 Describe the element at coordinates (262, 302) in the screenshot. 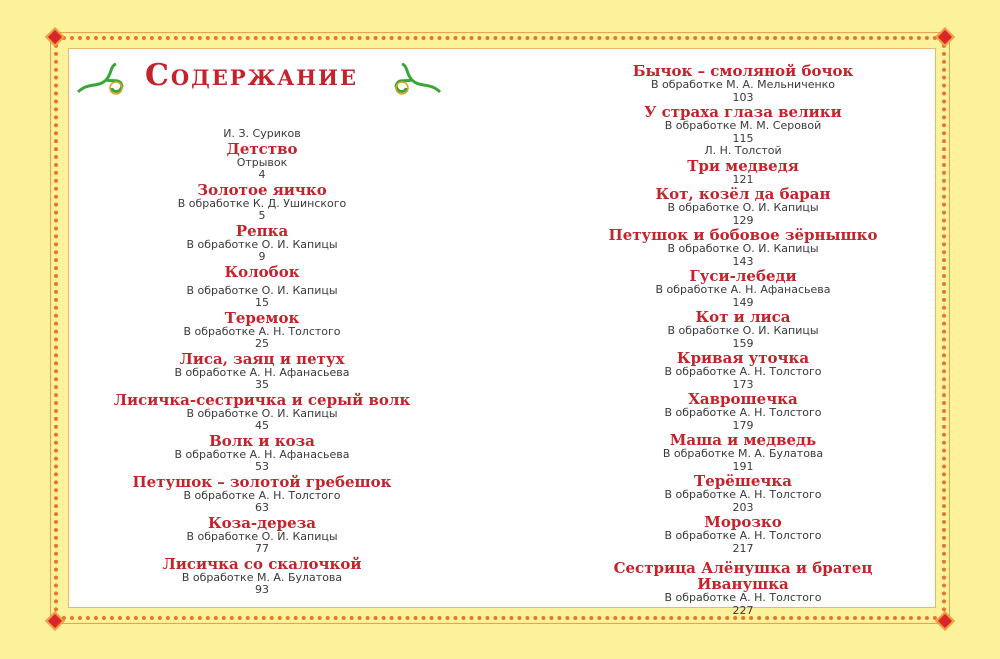

I see `entry-page-number: 15` at that location.